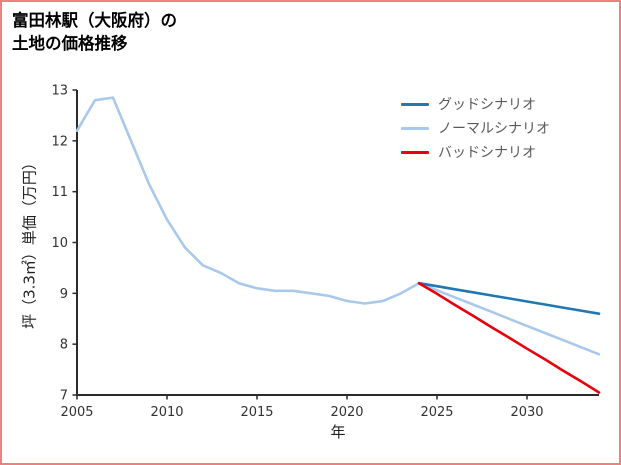 This screenshot has width=621, height=465. I want to click on page-title-line1: 富田林駅（大阪府）の, so click(94, 20).